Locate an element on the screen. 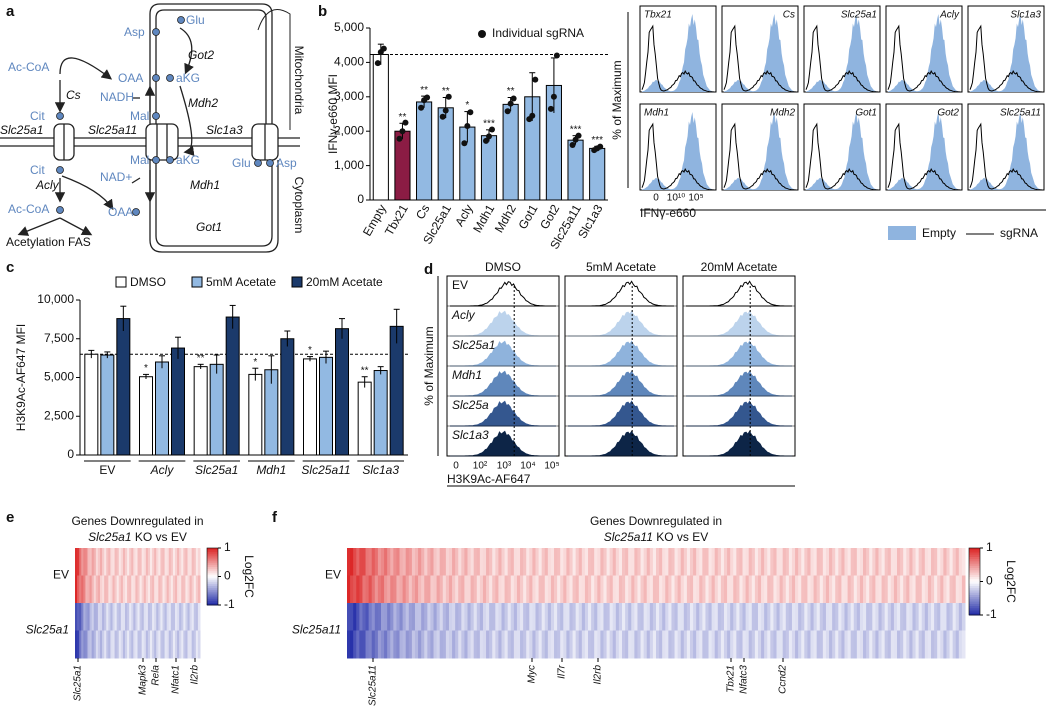  enzyme: Got1 is located at coordinates (209, 227).